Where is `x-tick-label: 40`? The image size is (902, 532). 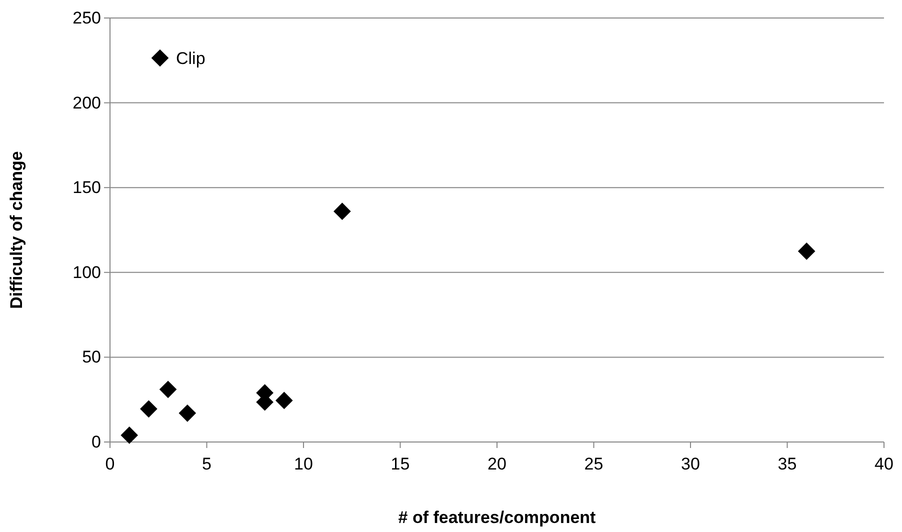
x-tick-label: 40 is located at coordinates (884, 464).